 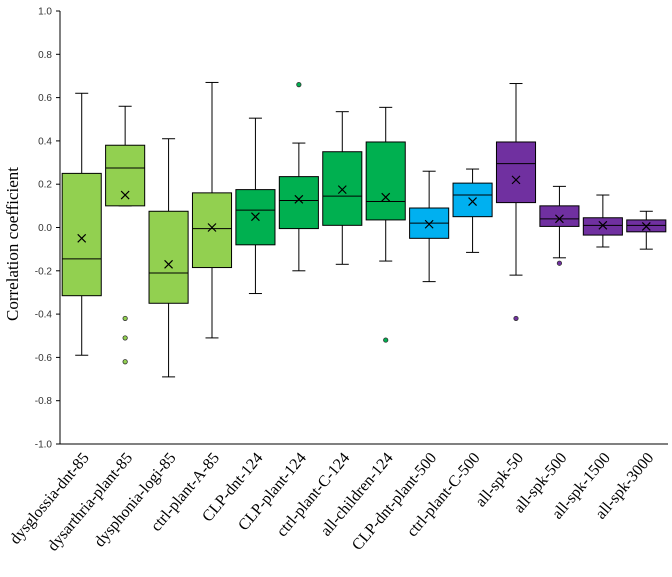 I want to click on x-tick-label: dysglossia-dnt-85, so click(x=50, y=499).